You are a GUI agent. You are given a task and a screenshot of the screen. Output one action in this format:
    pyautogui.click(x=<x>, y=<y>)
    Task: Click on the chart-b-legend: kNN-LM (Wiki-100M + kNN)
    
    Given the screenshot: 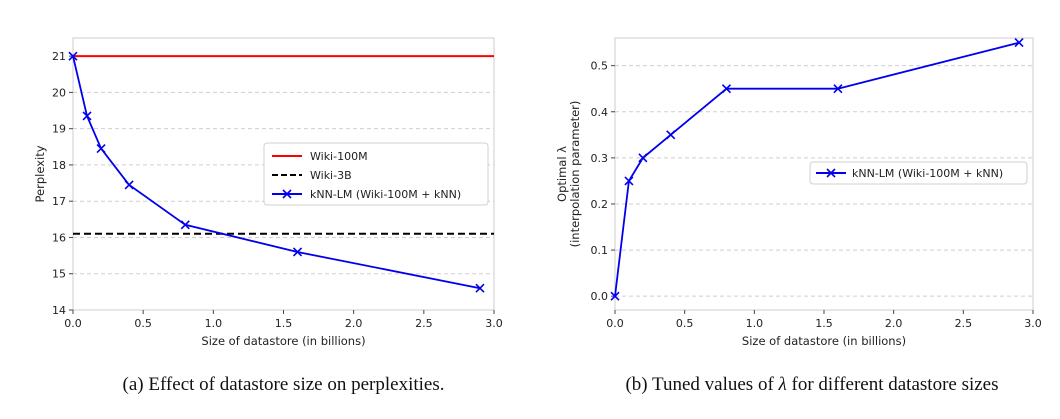 What is the action you would take?
    pyautogui.click(x=918, y=173)
    